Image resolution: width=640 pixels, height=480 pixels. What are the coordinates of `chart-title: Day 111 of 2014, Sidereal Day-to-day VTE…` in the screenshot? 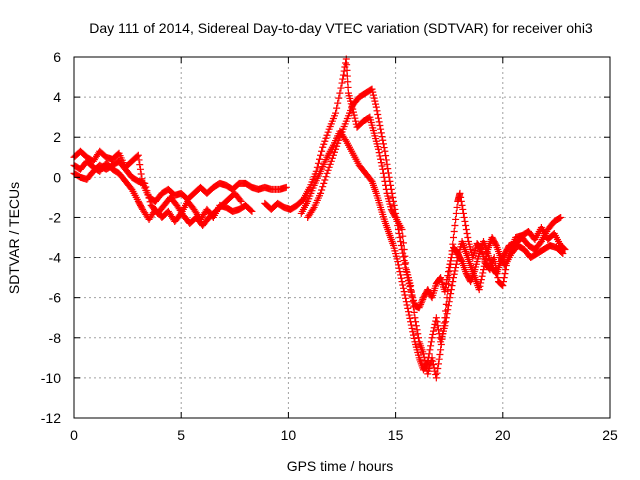 It's located at (341, 28).